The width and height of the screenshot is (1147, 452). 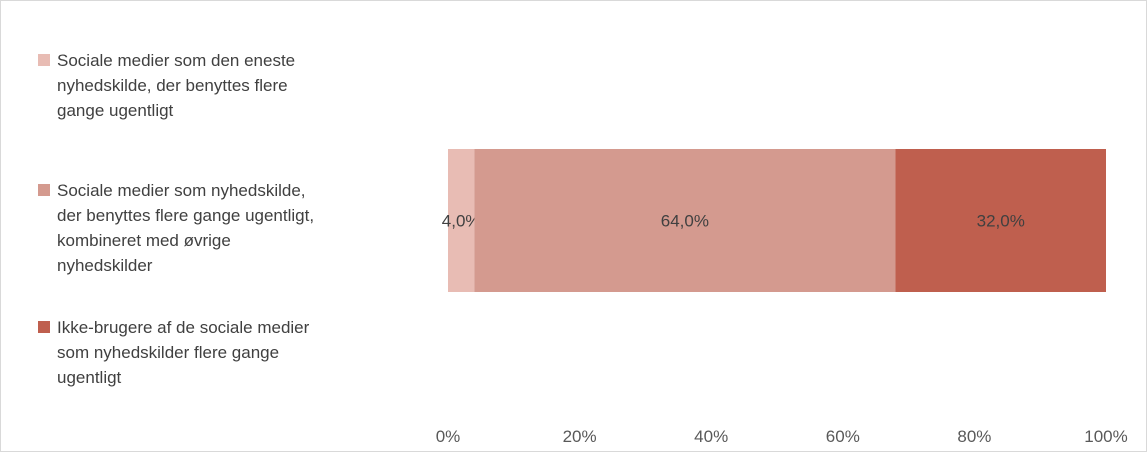 I want to click on legend-line: Sociale medier som den eneste, so click(x=176, y=60).